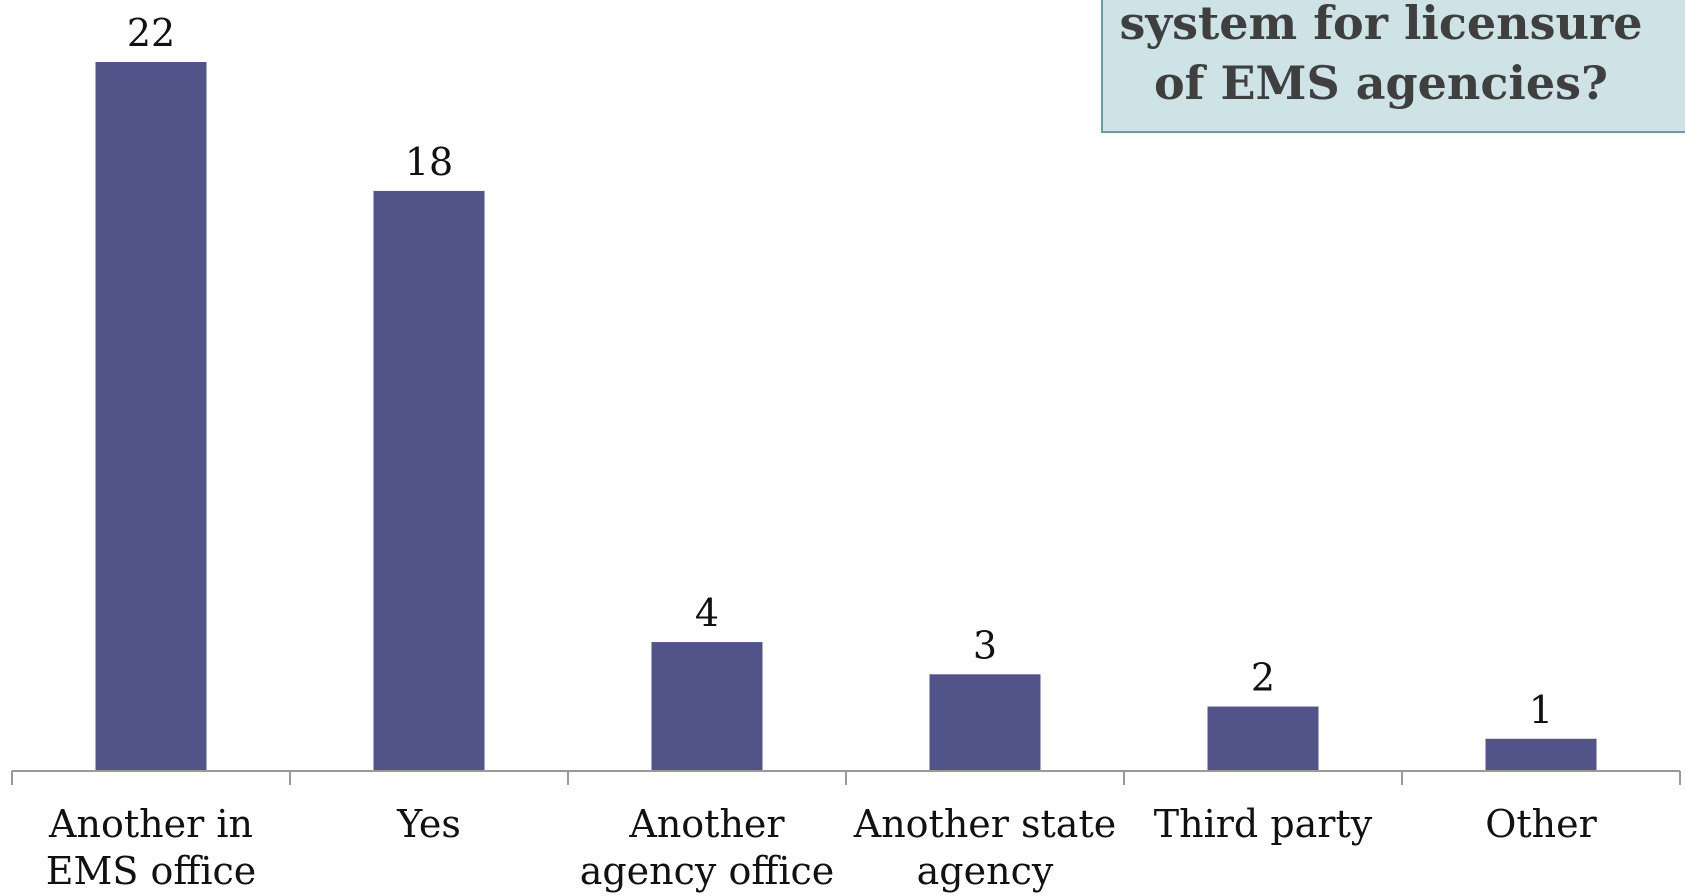 Image resolution: width=1685 pixels, height=896 pixels. What do you see at coordinates (707, 613) in the screenshot?
I see `bar-value-label: 4` at bounding box center [707, 613].